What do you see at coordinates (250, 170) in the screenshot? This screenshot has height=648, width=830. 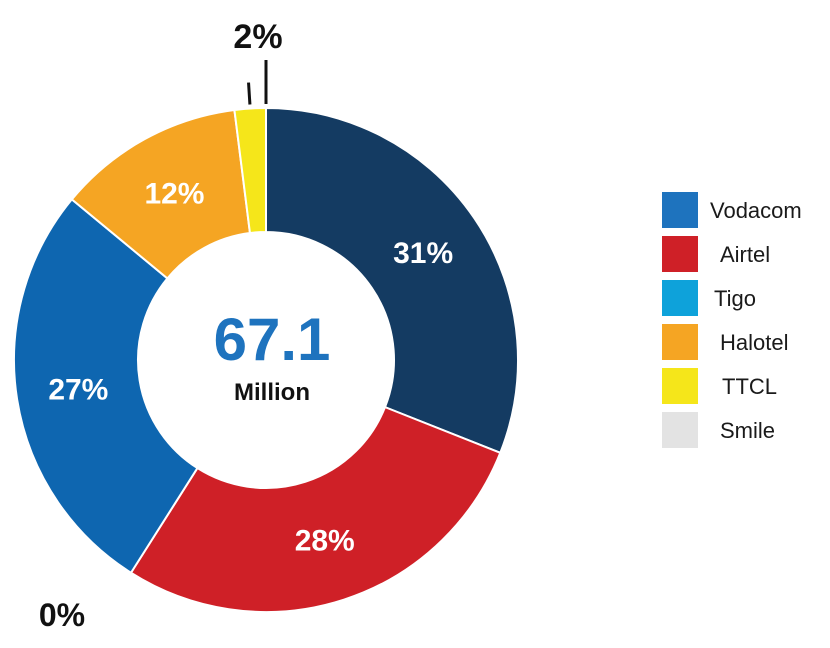 I see `slice-ttcl` at bounding box center [250, 170].